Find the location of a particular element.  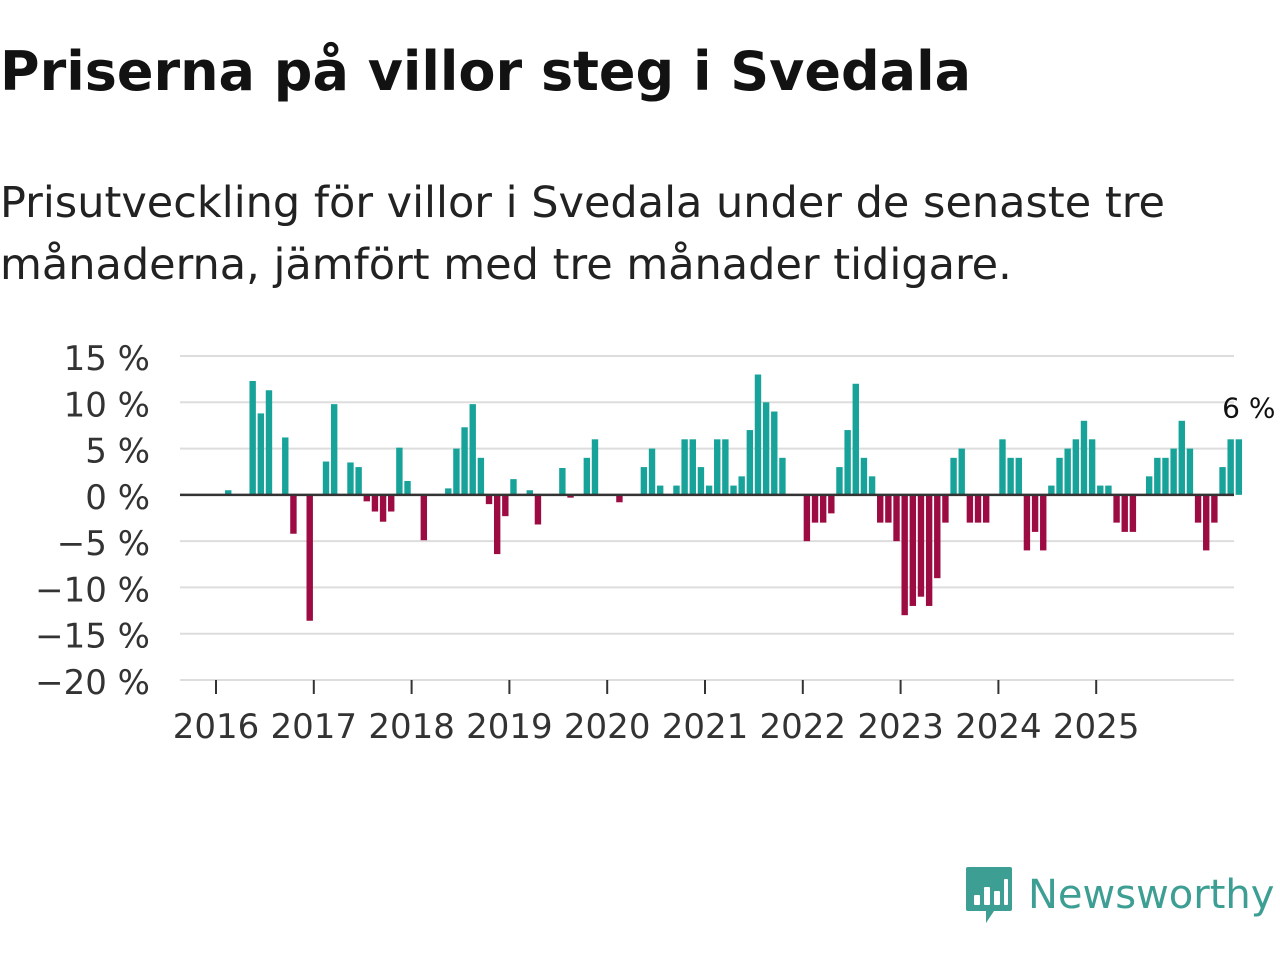

x-tick-label: 2021 is located at coordinates (705, 727).